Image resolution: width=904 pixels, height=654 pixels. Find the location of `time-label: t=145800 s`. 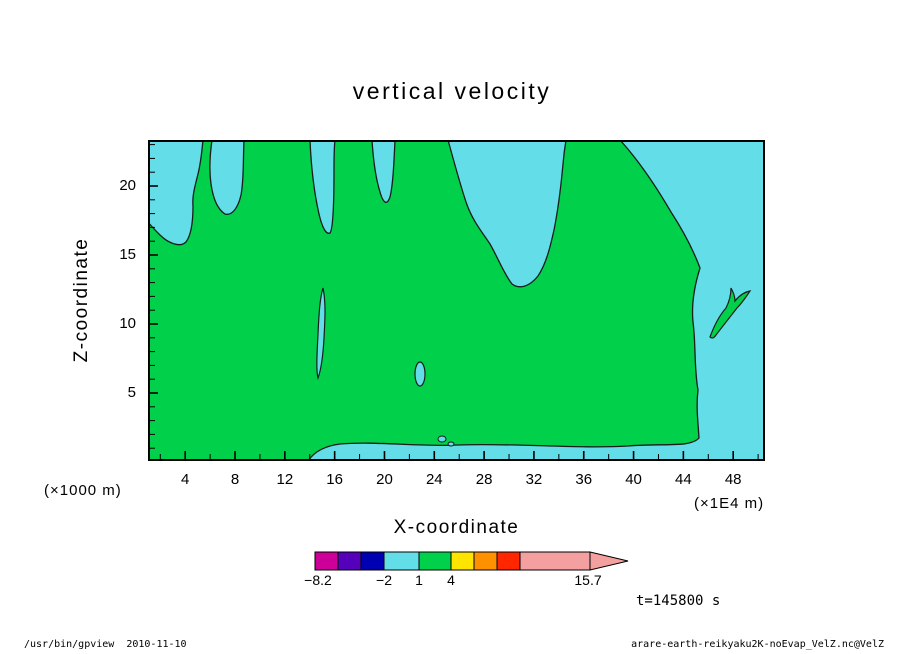

time-label: t=145800 s is located at coordinates (678, 601).